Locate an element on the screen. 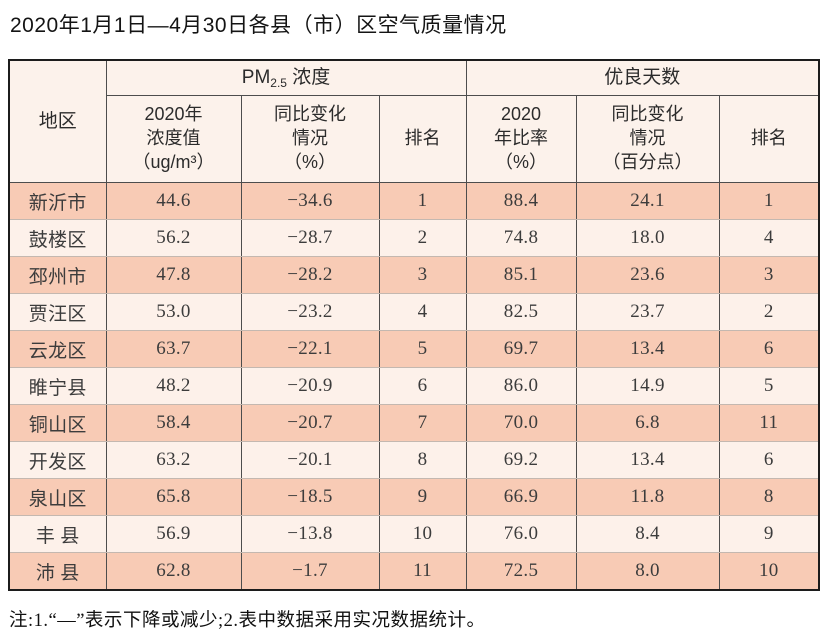 The image size is (825, 632). pm25-change-cell: −23.2 is located at coordinates (310, 312).